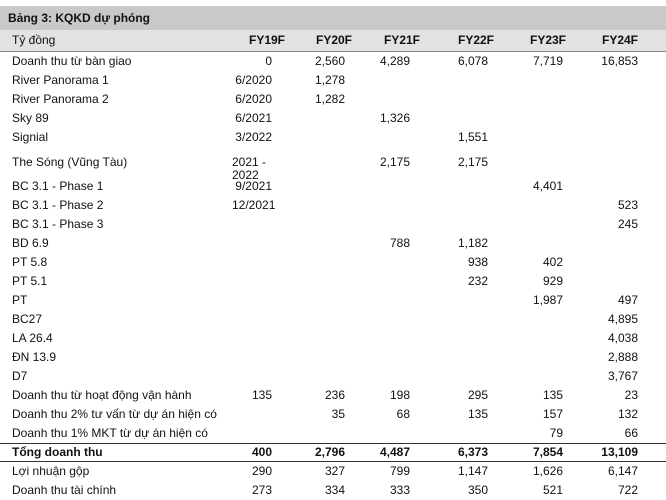 The image size is (666, 500). What do you see at coordinates (547, 471) in the screenshot?
I see `cell-value: 1,626` at bounding box center [547, 471].